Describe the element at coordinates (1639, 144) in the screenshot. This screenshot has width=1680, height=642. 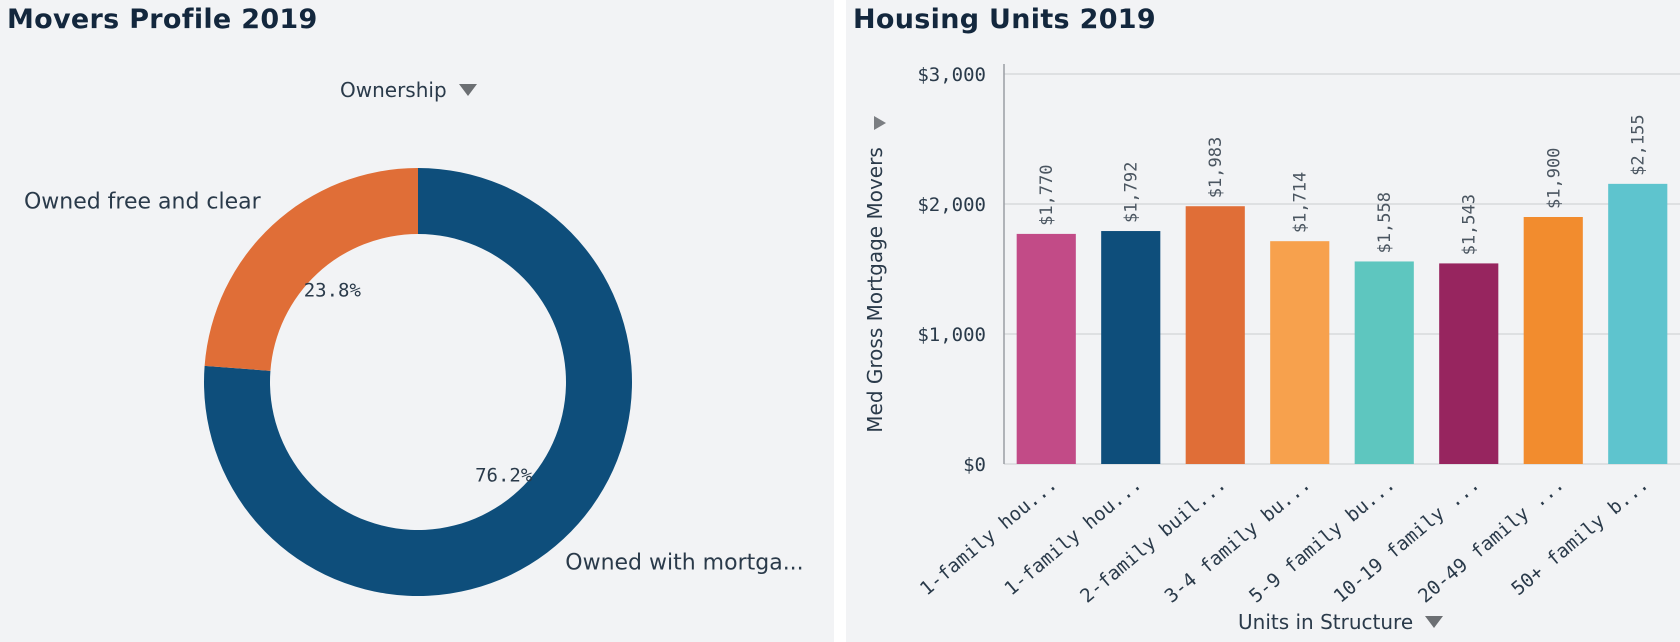
I see `bar-value-label: $2,155` at that location.